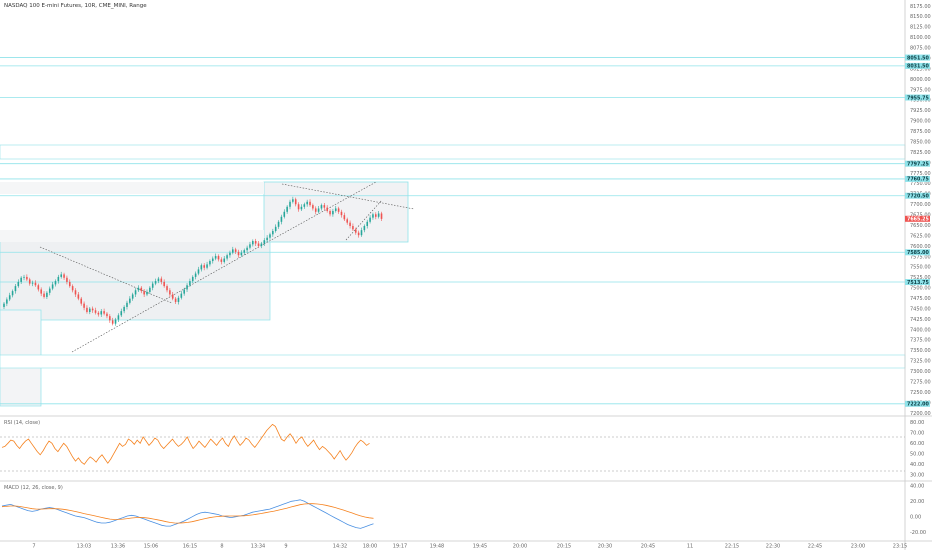  Describe the element at coordinates (920, 289) in the screenshot. I see `price-tick-label: 7500.00` at that location.